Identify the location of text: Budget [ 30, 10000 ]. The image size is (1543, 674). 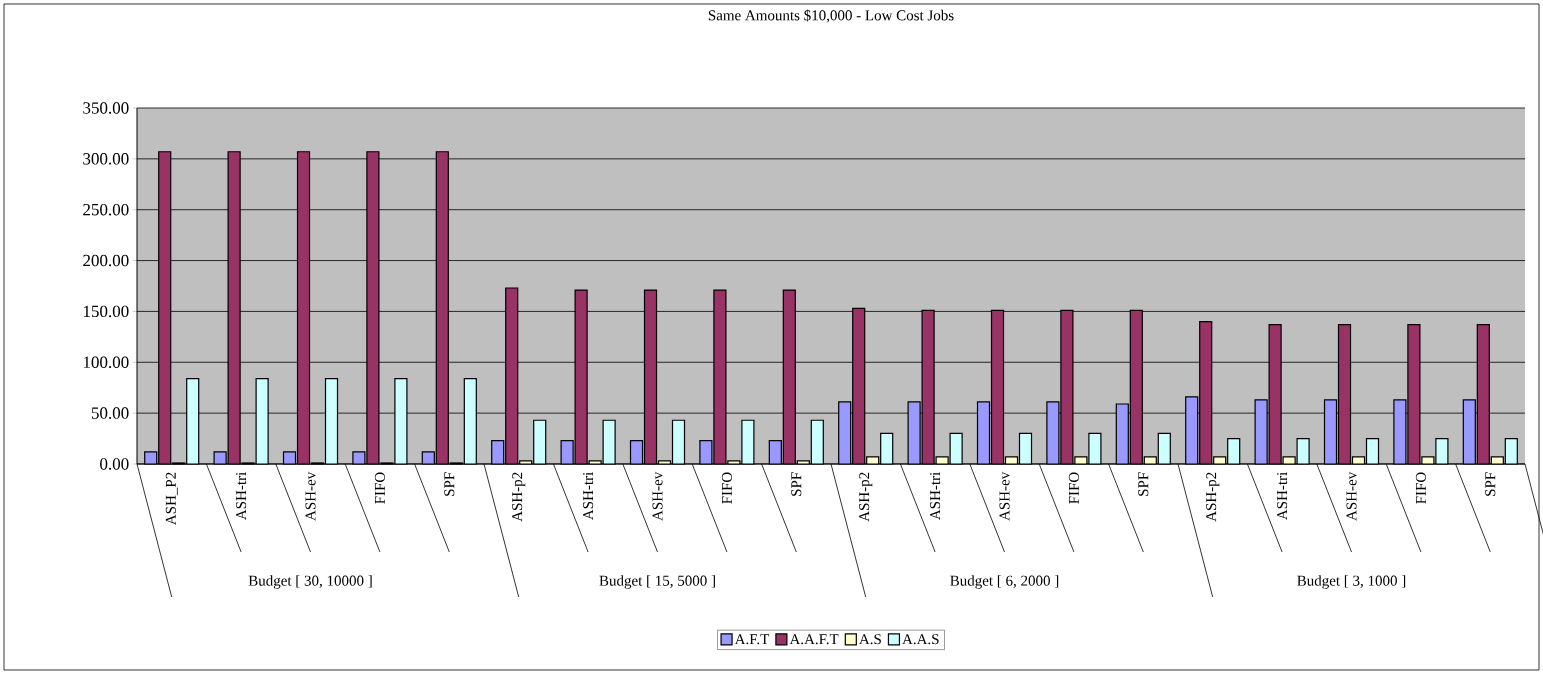
(310, 582).